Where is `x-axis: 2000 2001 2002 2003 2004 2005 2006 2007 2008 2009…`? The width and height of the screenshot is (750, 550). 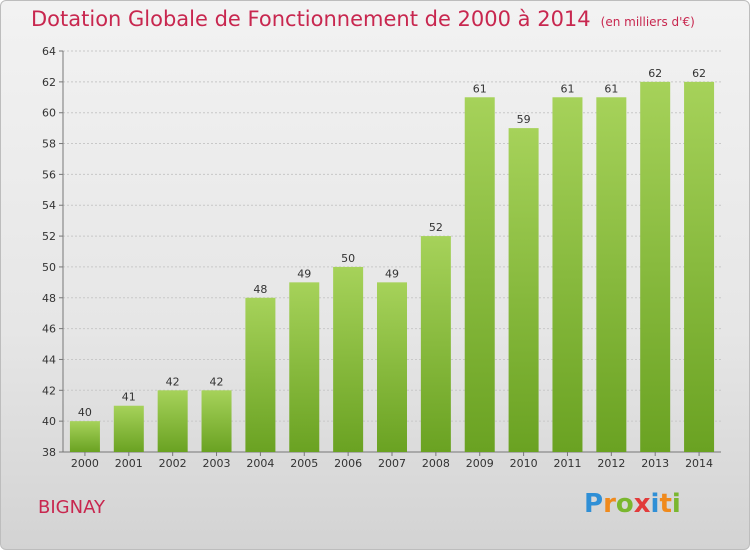 x-axis: 2000 2001 2002 2003 2004 2005 2006 2007 2008 2009… is located at coordinates (392, 461).